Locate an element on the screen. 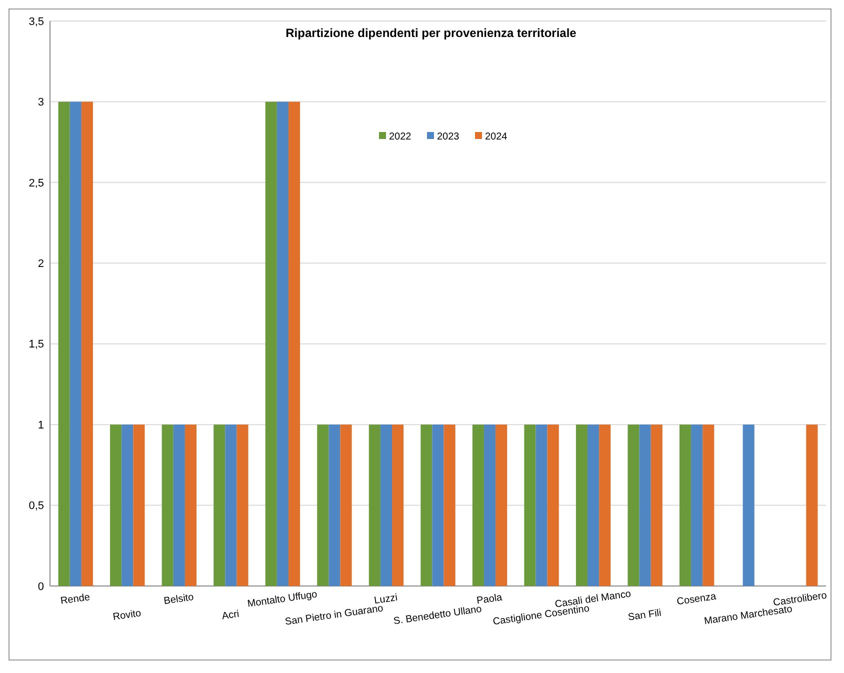 The image size is (844, 673). y-tick-label: 0,5 is located at coordinates (36, 506).